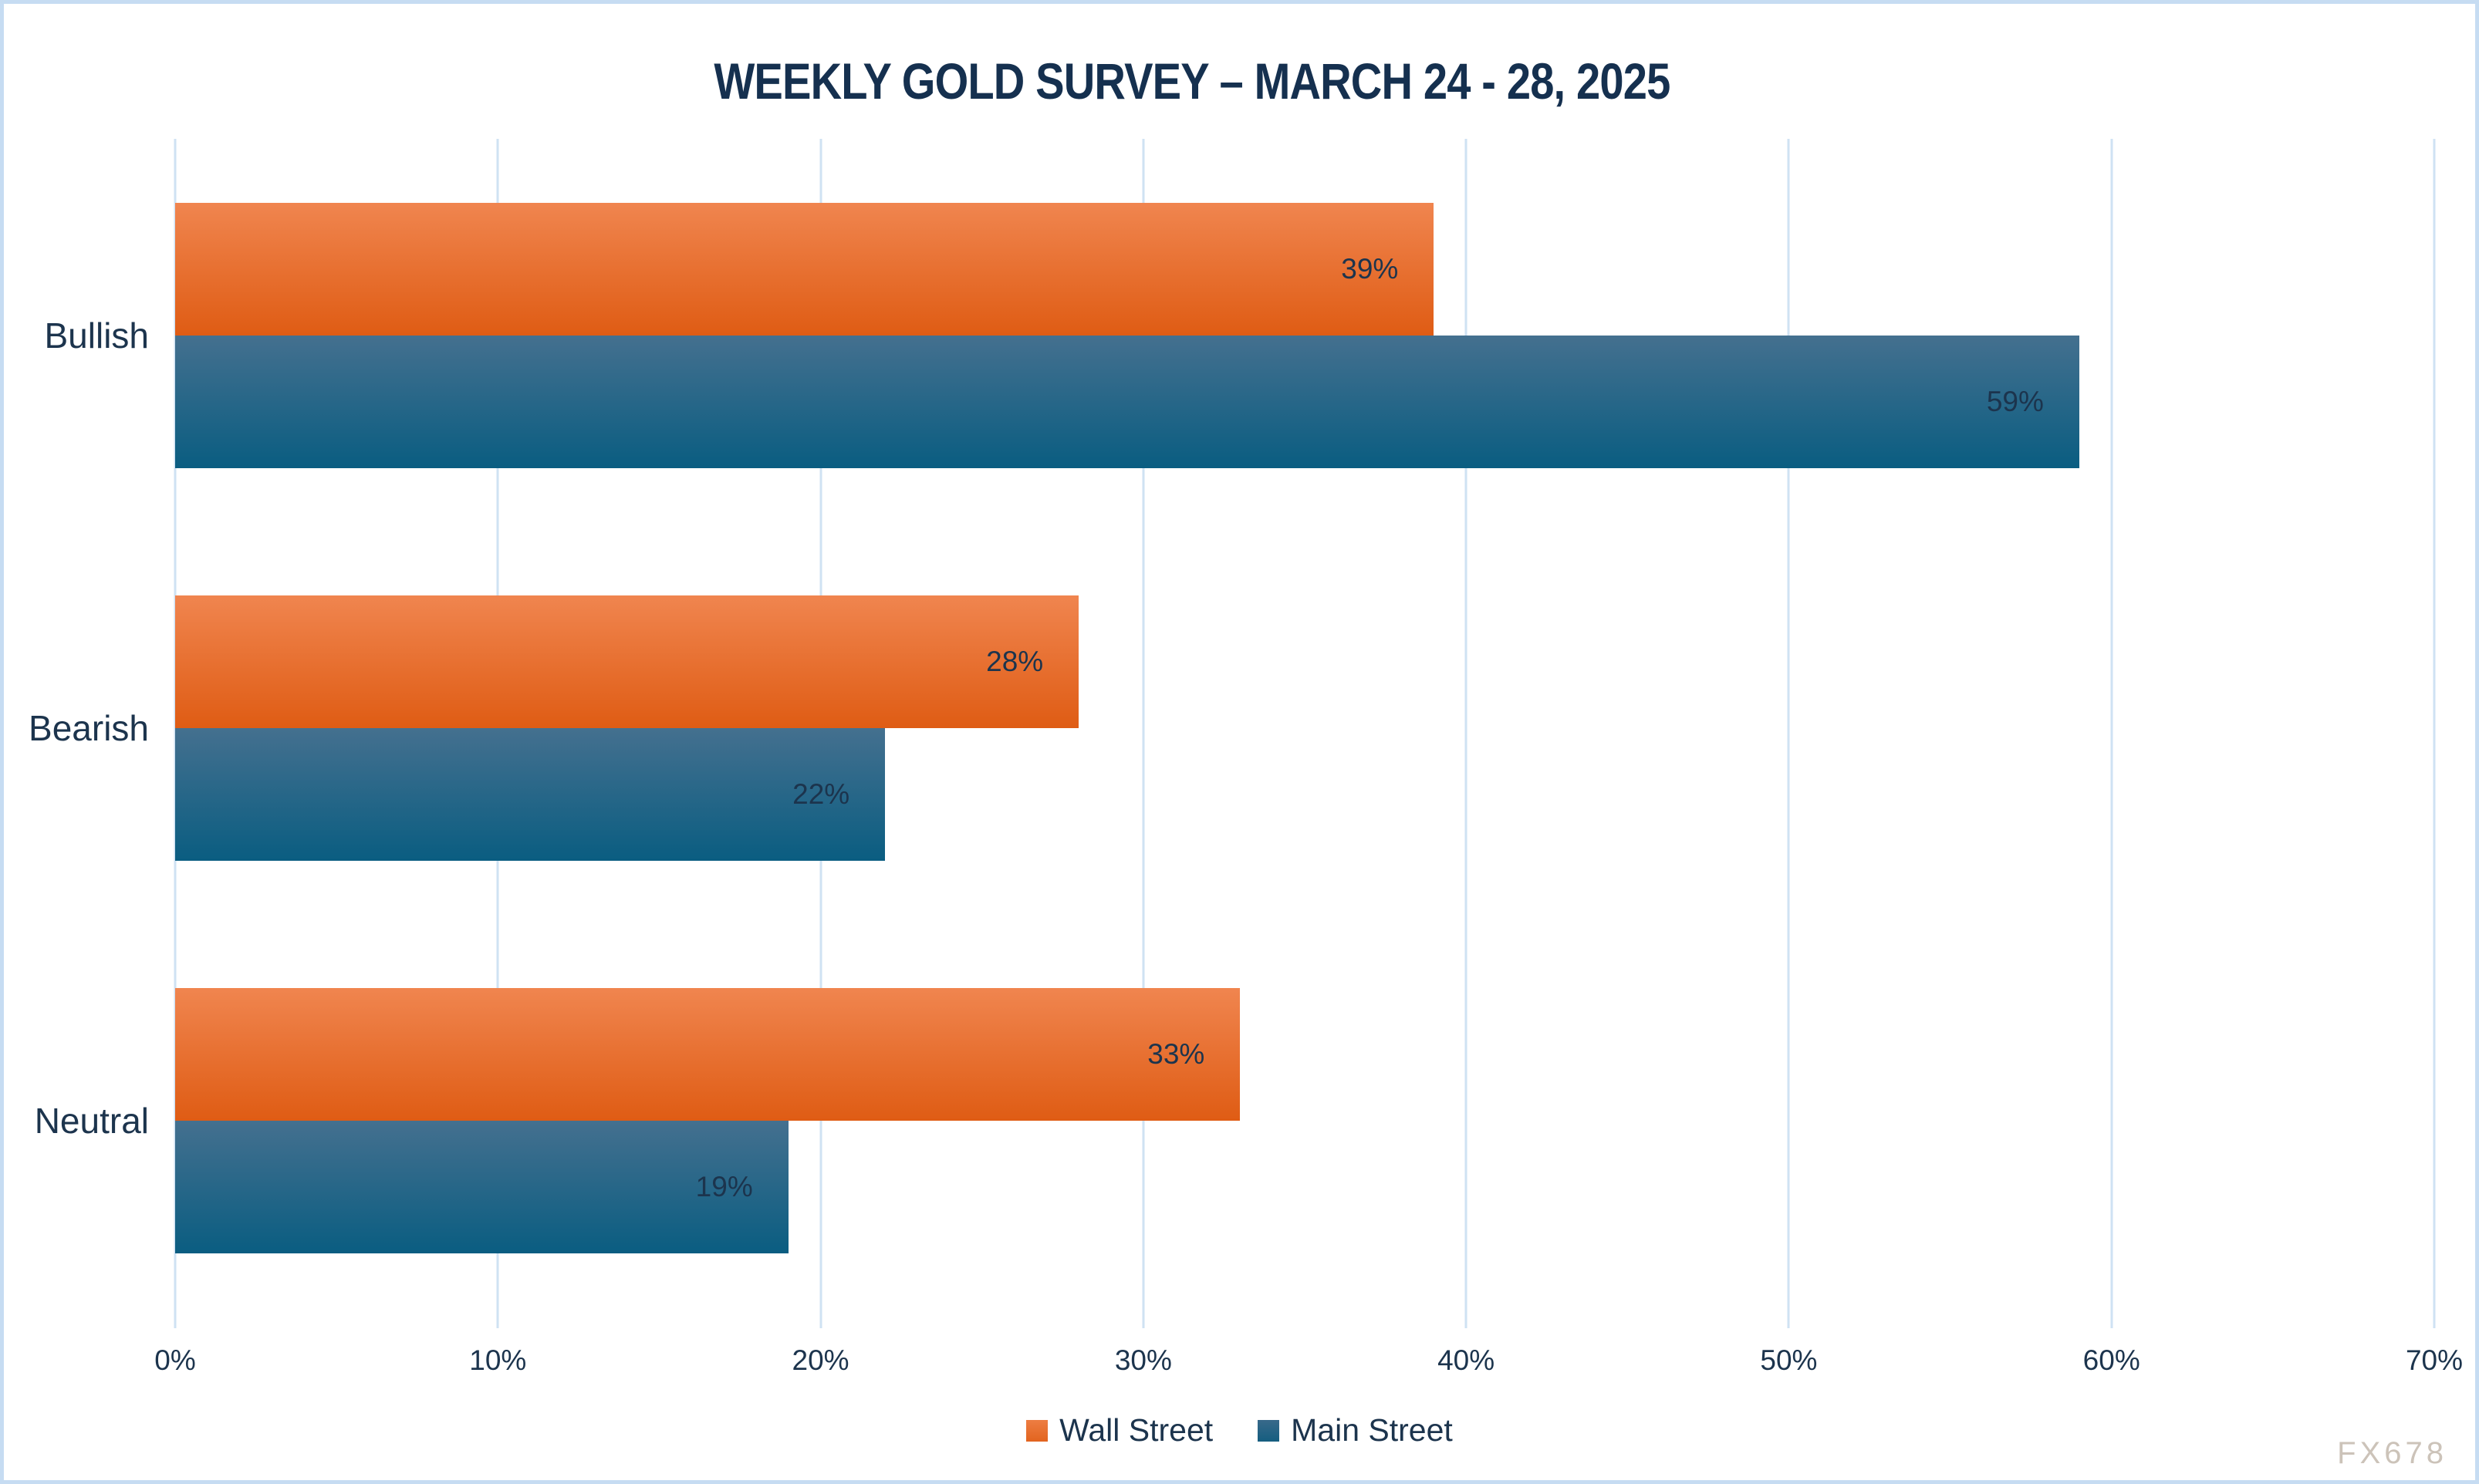 The width and height of the screenshot is (2479, 1484). I want to click on gridline-40%, so click(1465, 728).